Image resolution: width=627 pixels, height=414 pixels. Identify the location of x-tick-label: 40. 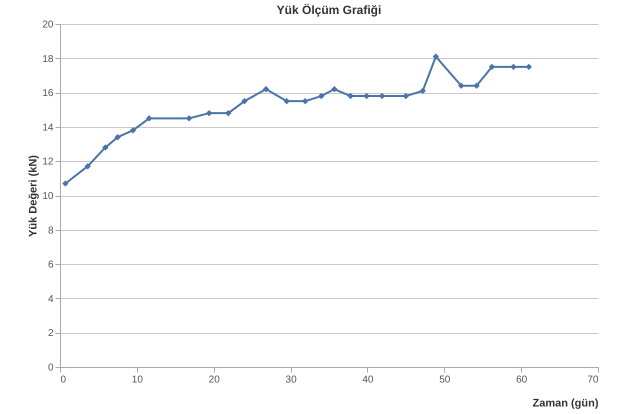
(368, 380).